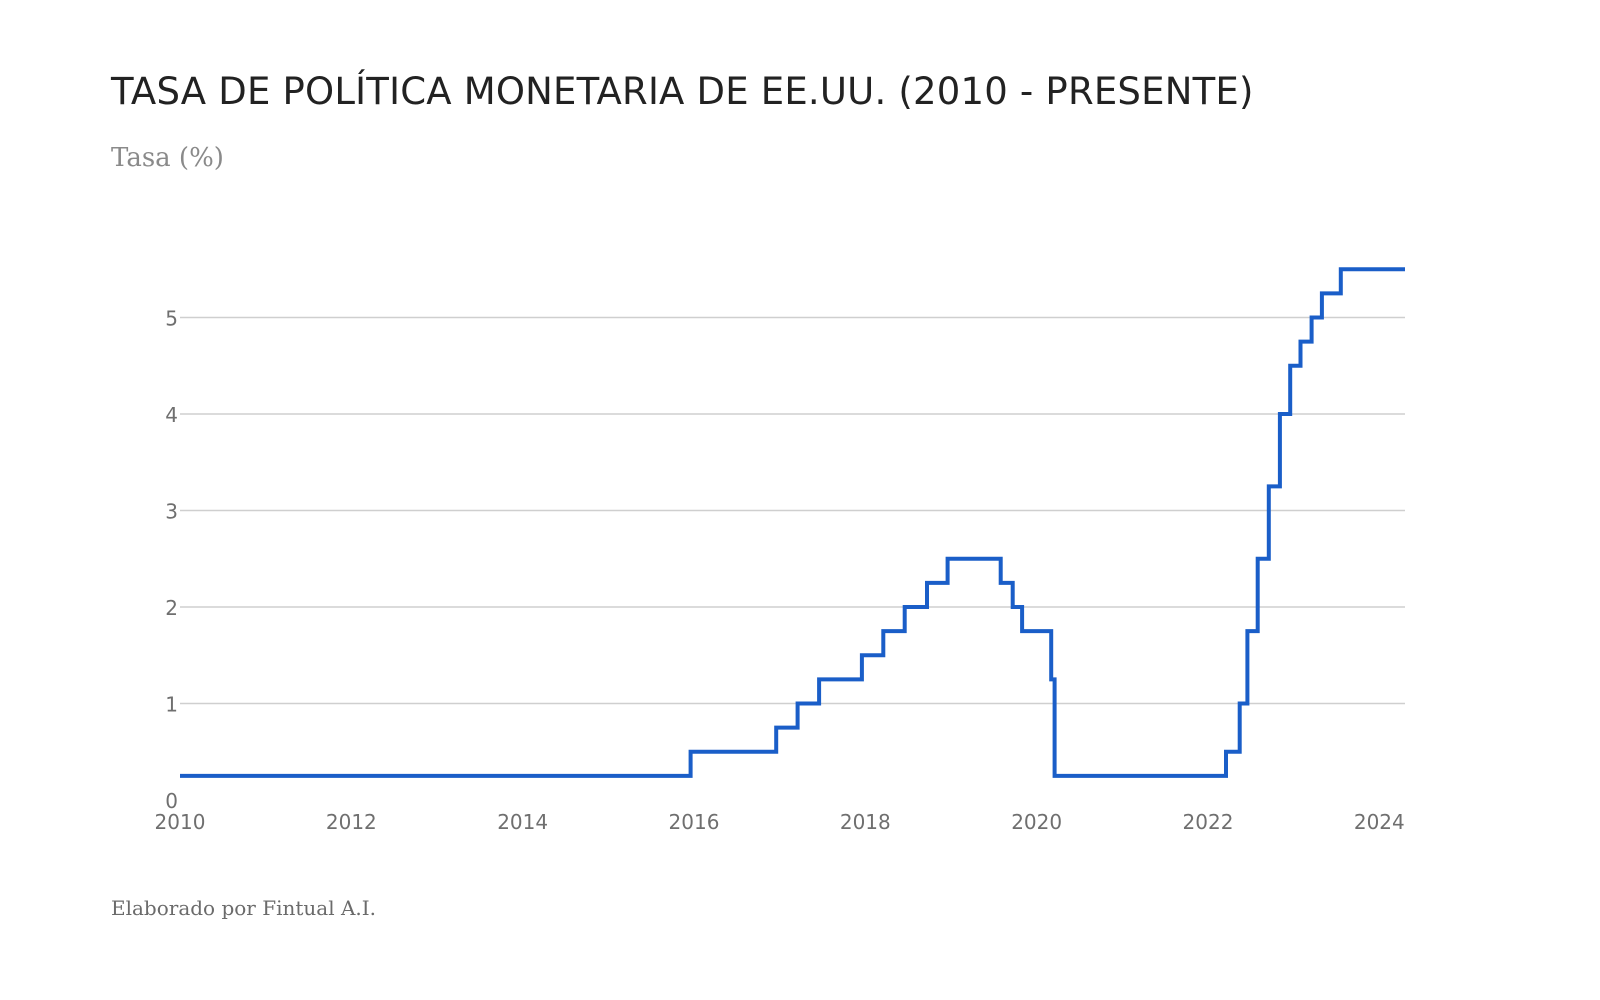 Image resolution: width=1600 pixels, height=1000 pixels. Describe the element at coordinates (694, 822) in the screenshot. I see `x-tick-label: 2016` at that location.